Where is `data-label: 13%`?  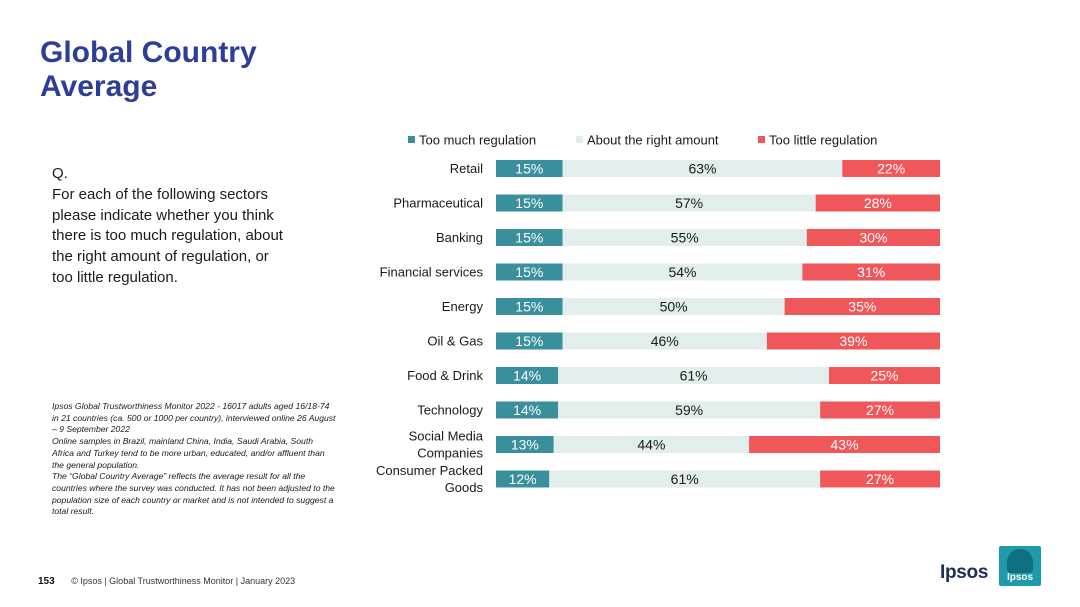
data-label: 13% is located at coordinates (525, 445).